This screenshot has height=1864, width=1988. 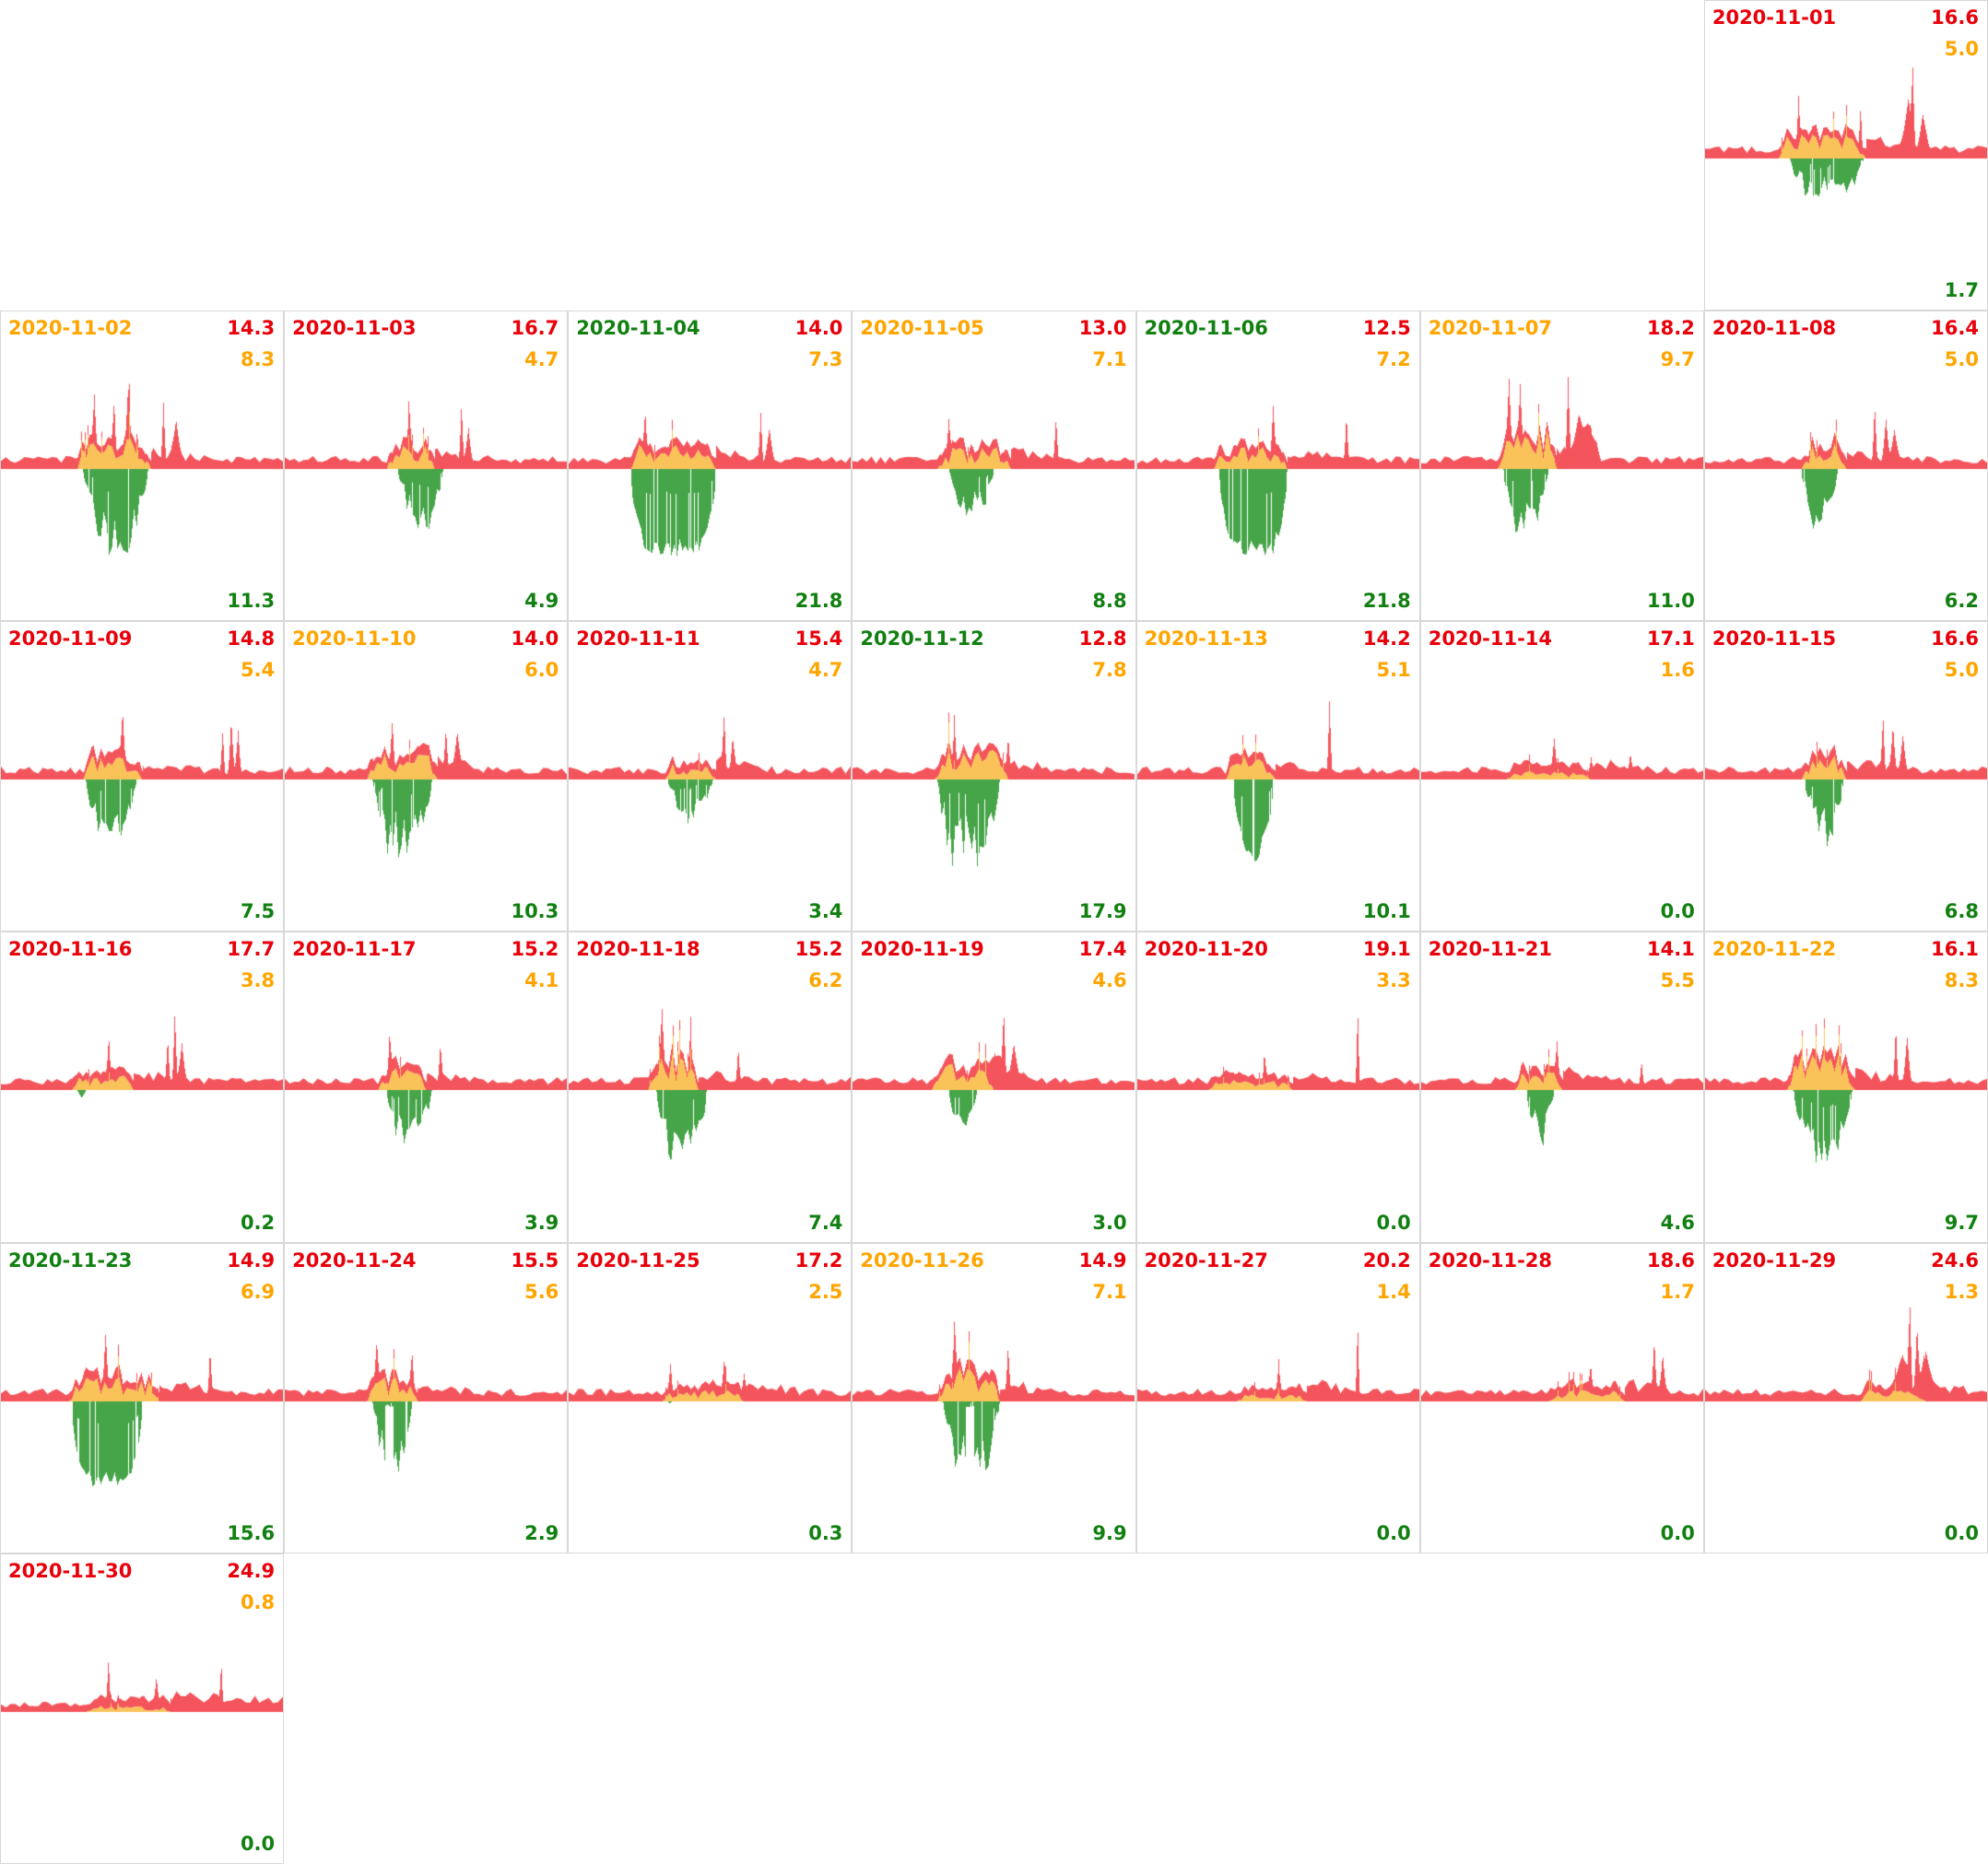 I want to click on date-label: 2020-11-15, so click(x=1774, y=639).